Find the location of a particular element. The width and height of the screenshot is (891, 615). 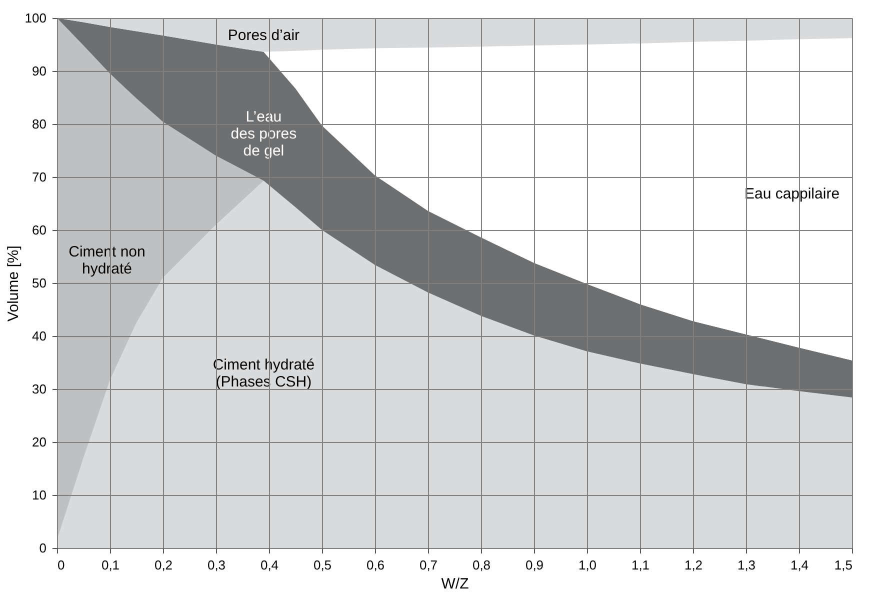

x-tick-label: 0,8 is located at coordinates (481, 565).